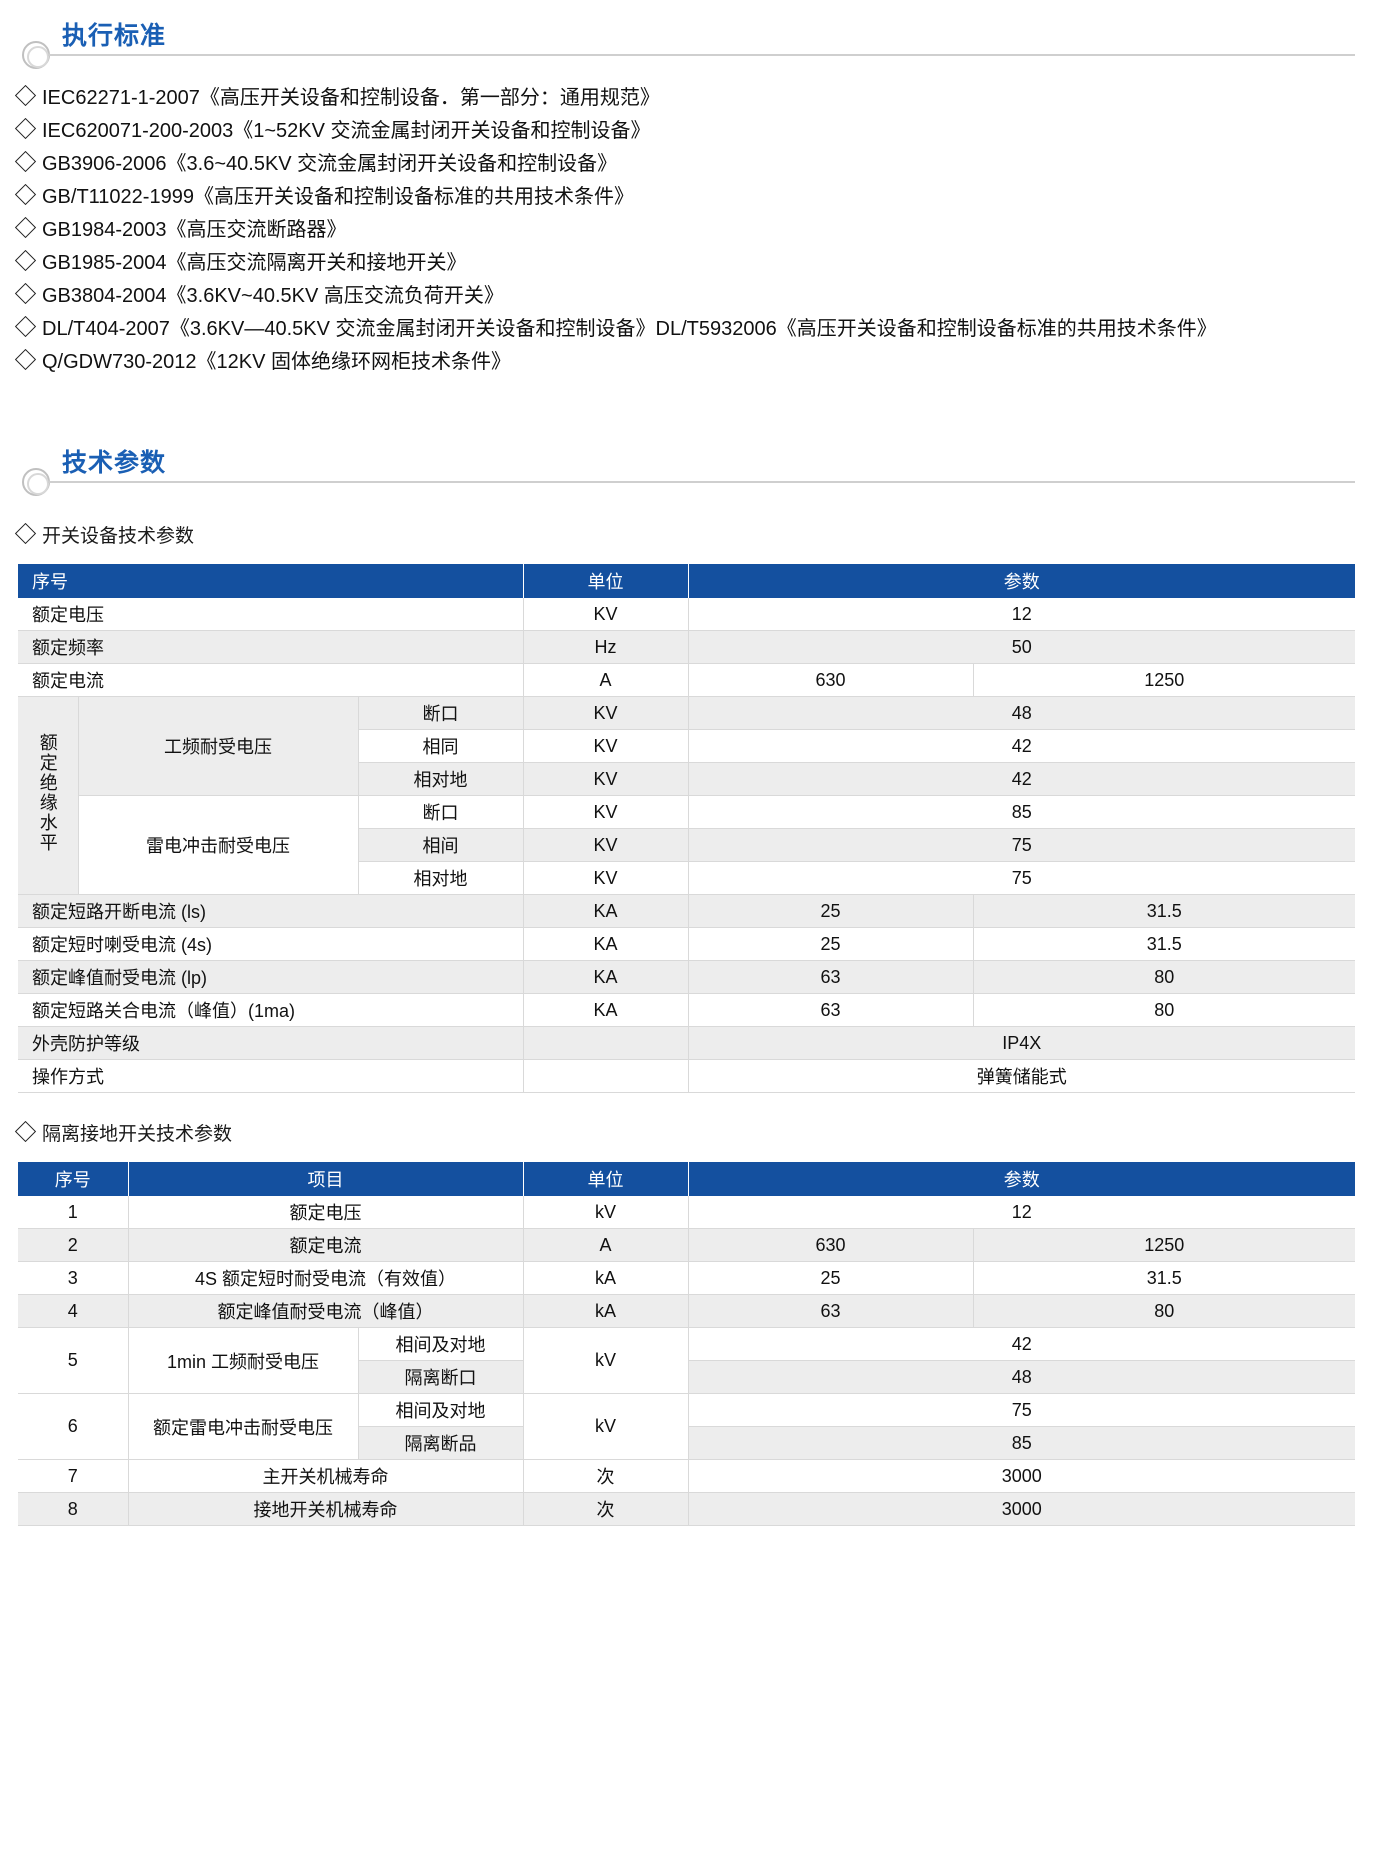 This screenshot has width=1373, height=1860. What do you see at coordinates (271, 647) in the screenshot?
I see `row-name: 额定频率` at bounding box center [271, 647].